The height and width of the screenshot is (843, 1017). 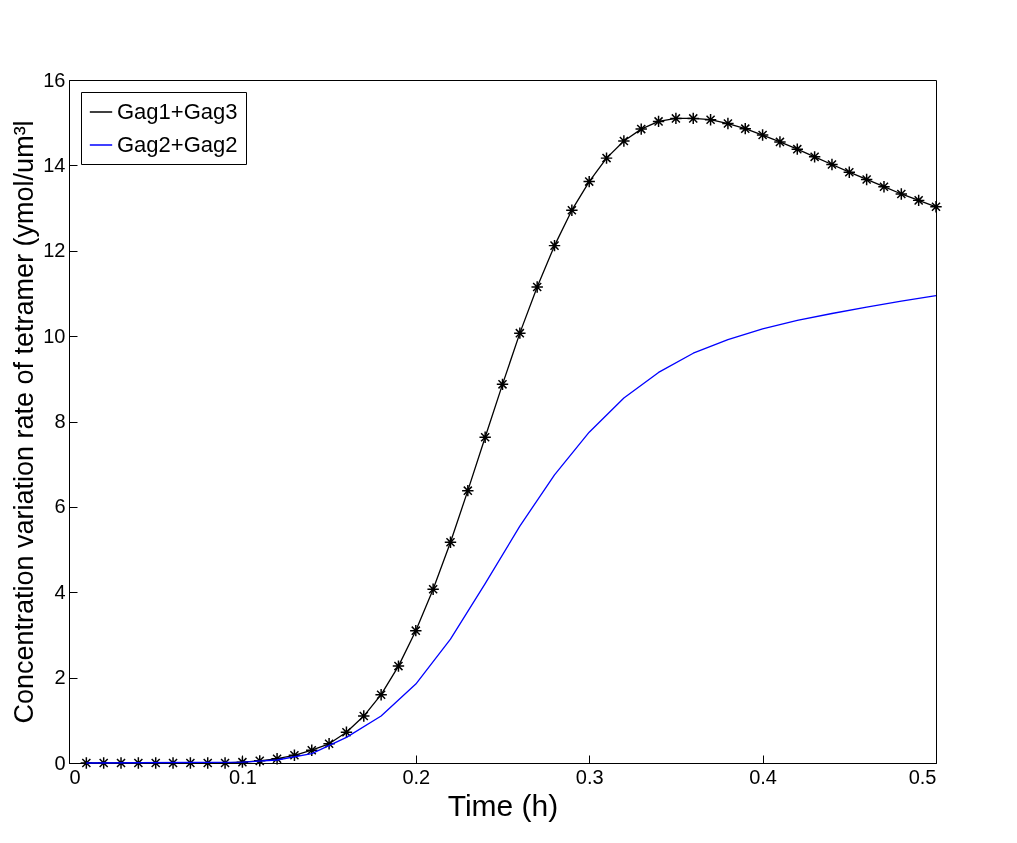 What do you see at coordinates (242, 776) in the screenshot?
I see `x-tick-label: 0.1` at bounding box center [242, 776].